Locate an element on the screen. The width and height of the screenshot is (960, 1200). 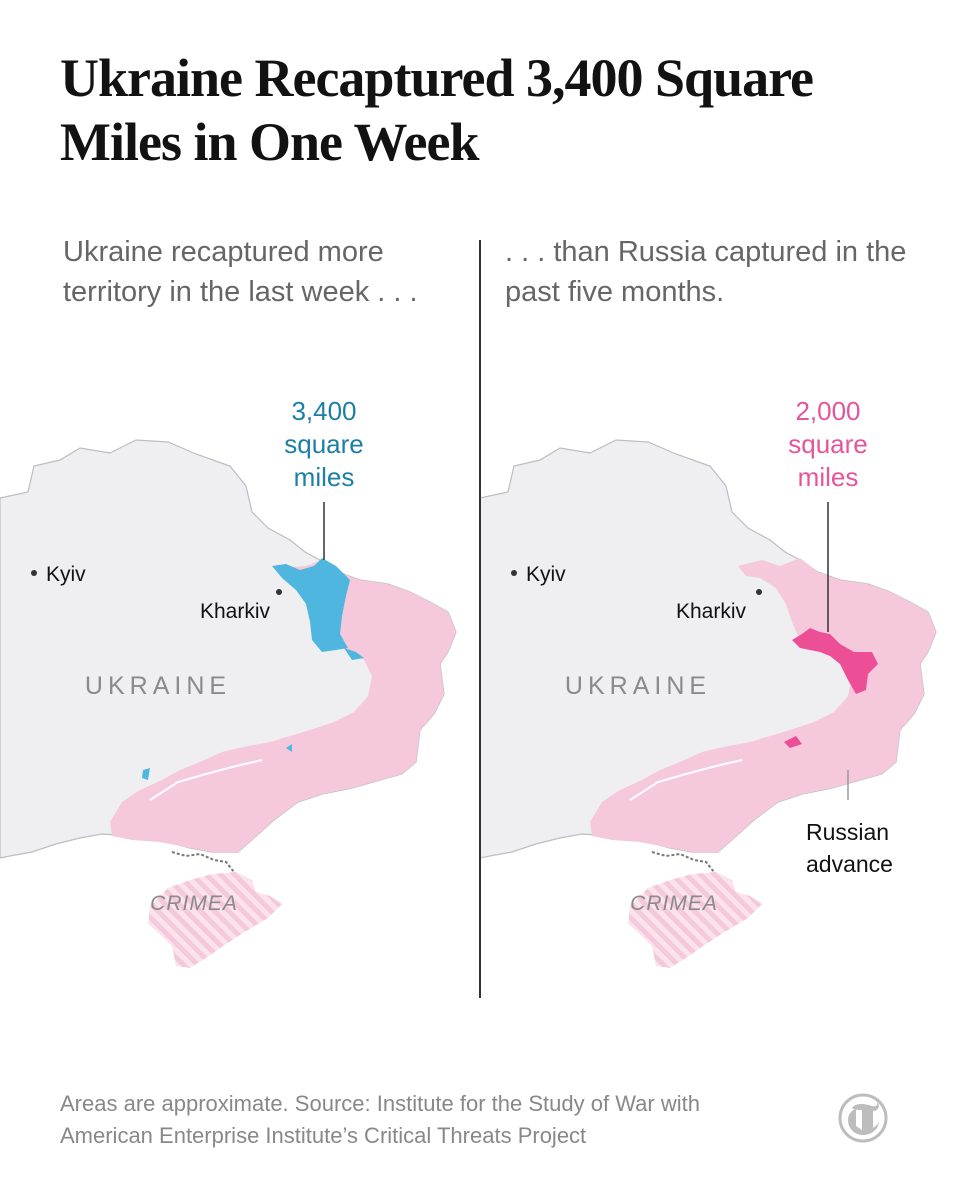
russian-advance-label-line-1: Russian is located at coordinates (847, 832).